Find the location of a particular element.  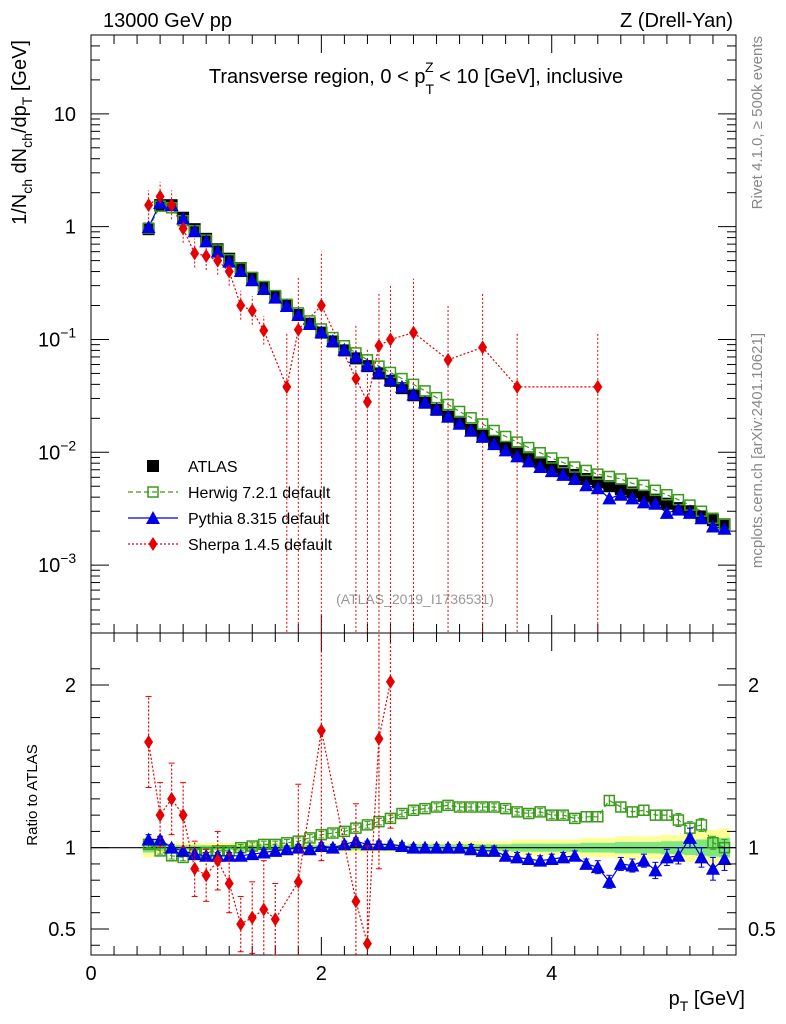

legend-label-herwig: Herwig 7.2.1 default is located at coordinates (259, 493).